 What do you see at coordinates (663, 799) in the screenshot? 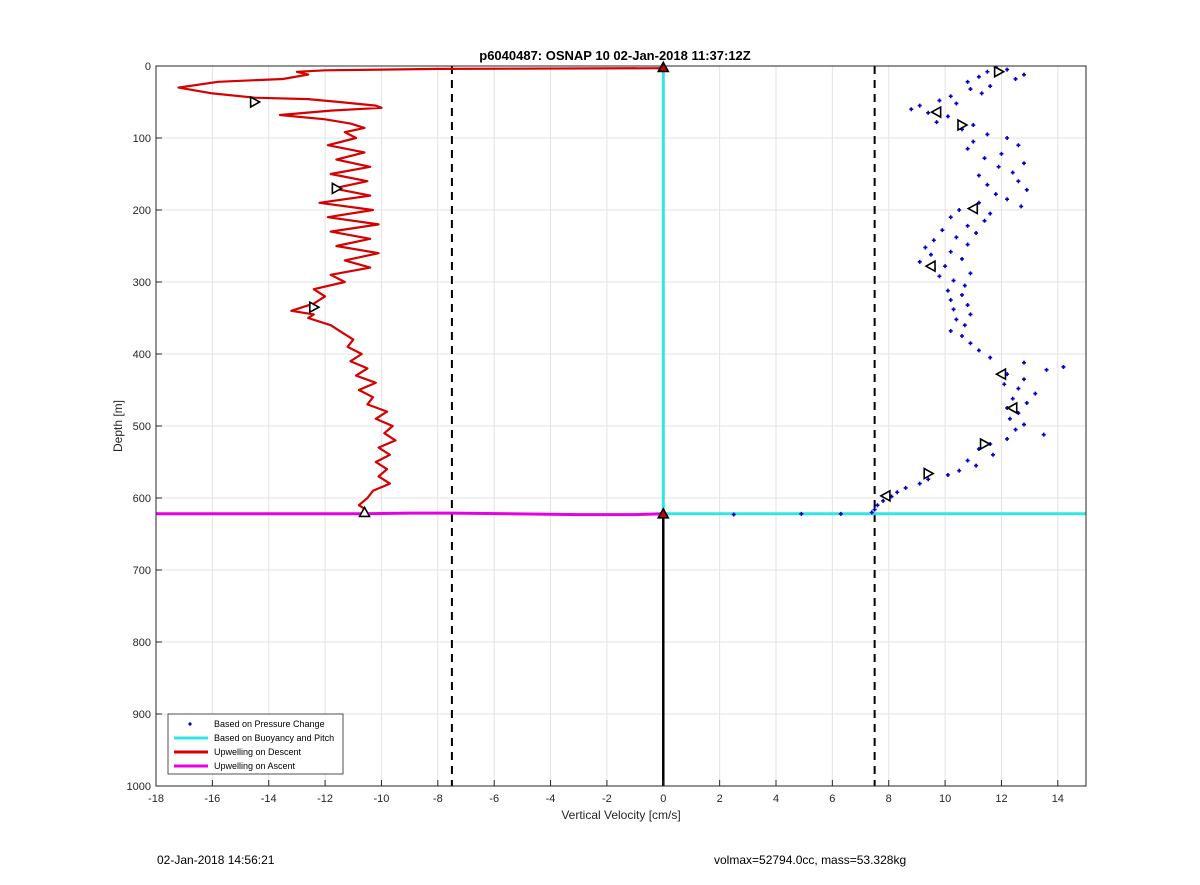
I see `x-tick-label: 0` at bounding box center [663, 799].